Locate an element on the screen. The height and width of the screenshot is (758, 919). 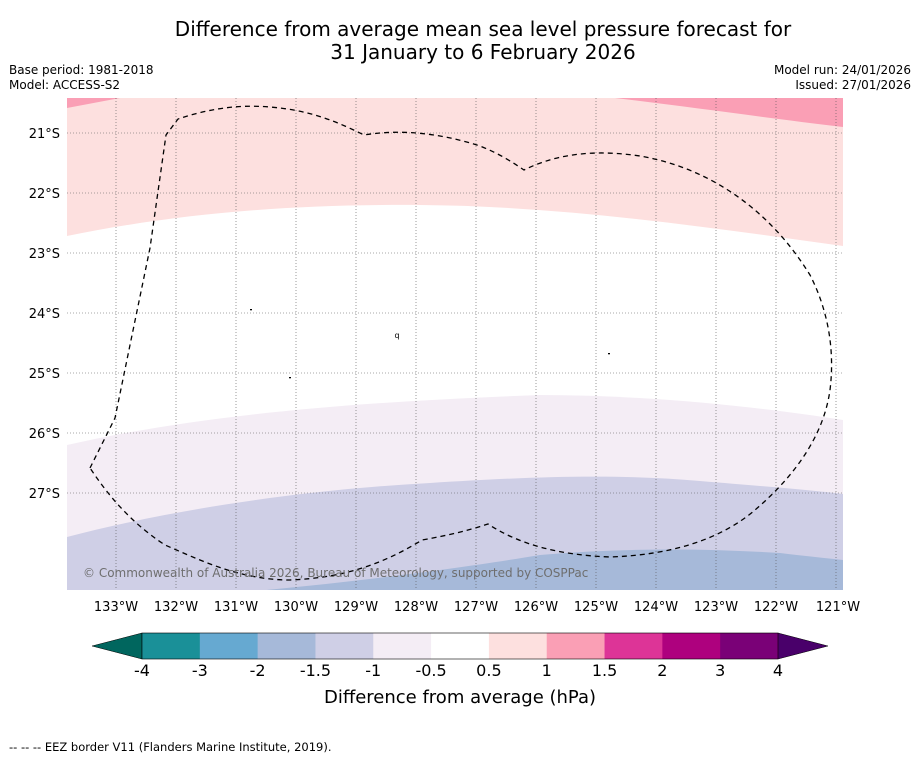
colorbar-outline is located at coordinates (460, 646).